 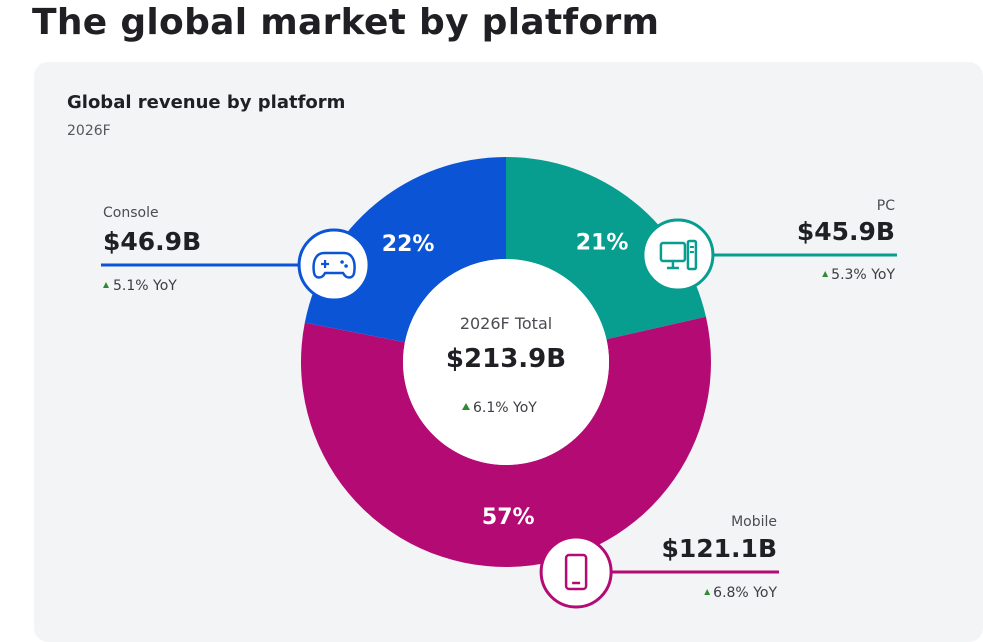 I want to click on platform-name-pc: PC, so click(x=886, y=206).